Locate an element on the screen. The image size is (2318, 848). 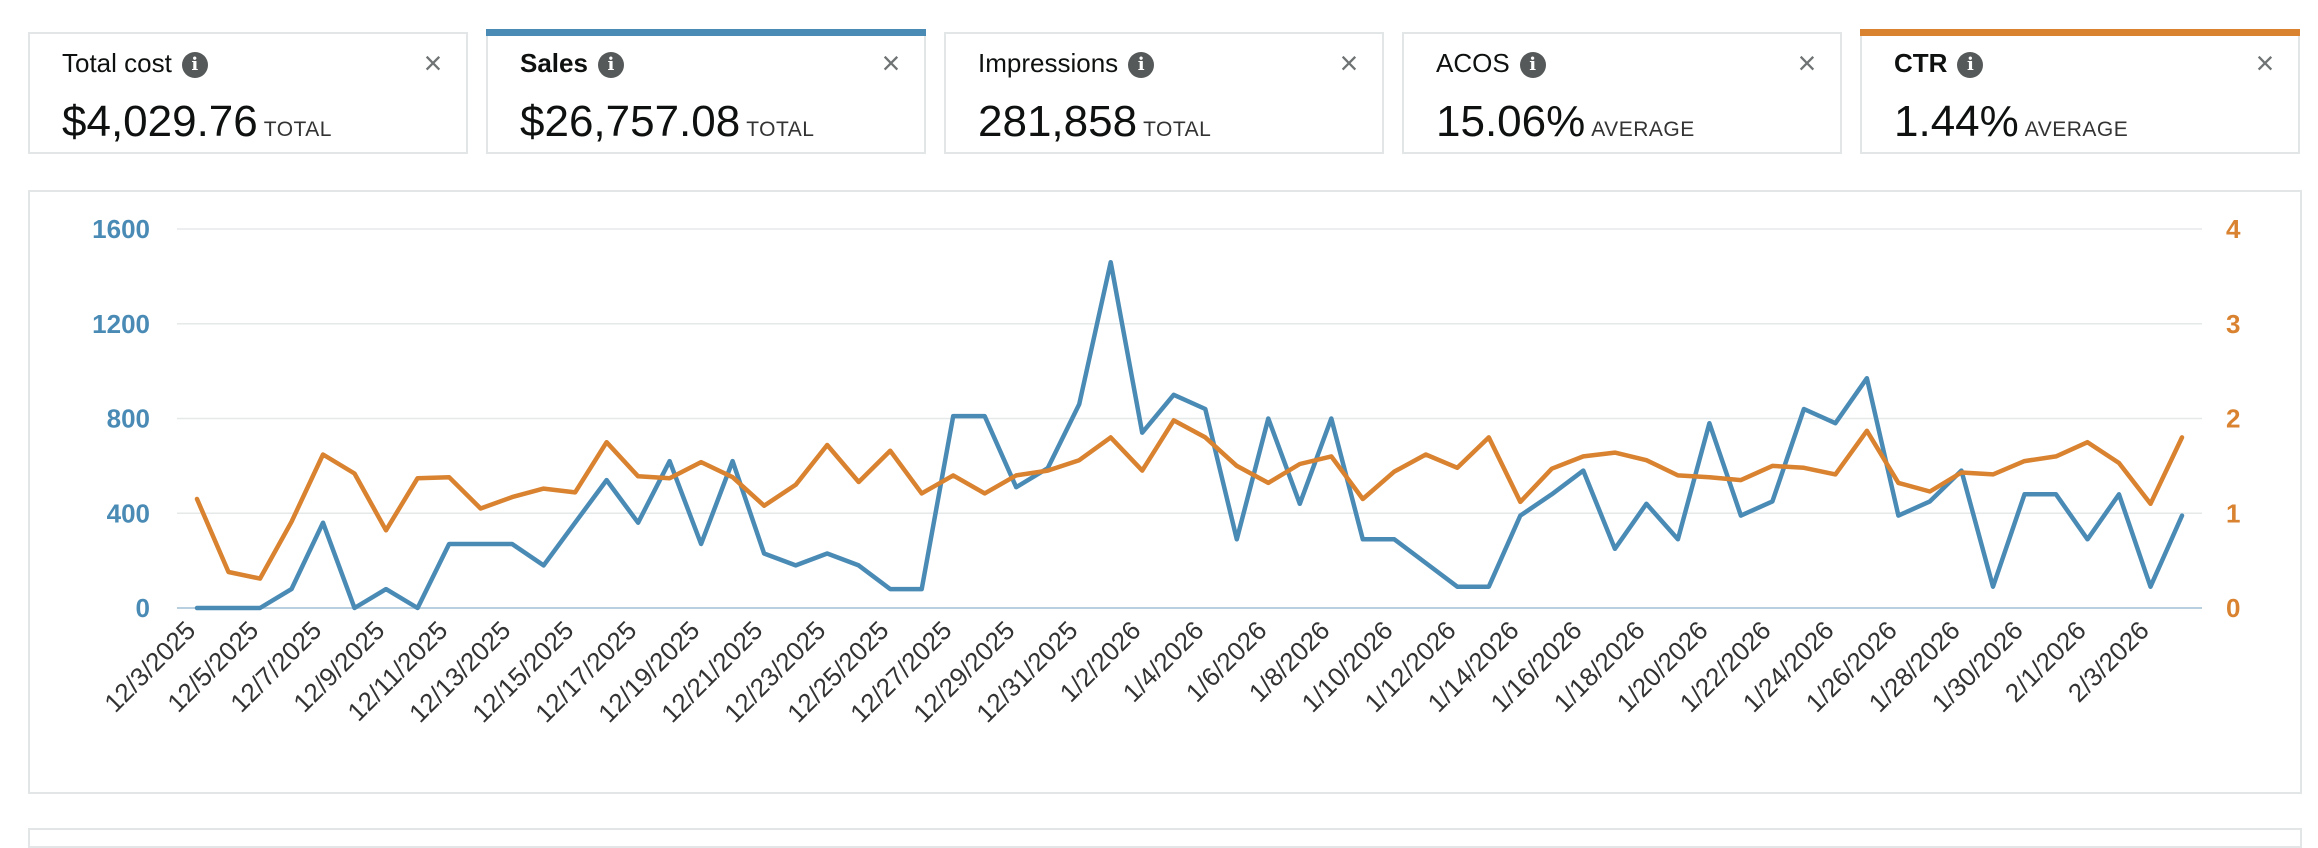
metric-title: CTR i is located at coordinates (1939, 63).